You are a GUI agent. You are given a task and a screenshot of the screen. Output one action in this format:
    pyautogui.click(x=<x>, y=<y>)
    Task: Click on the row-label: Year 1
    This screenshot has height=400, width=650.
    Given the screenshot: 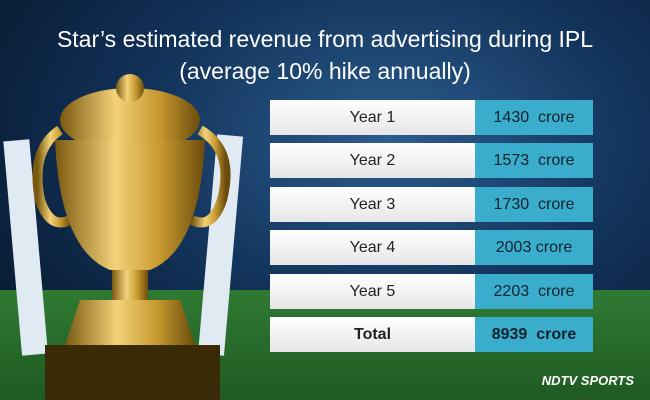 What is the action you would take?
    pyautogui.click(x=372, y=117)
    